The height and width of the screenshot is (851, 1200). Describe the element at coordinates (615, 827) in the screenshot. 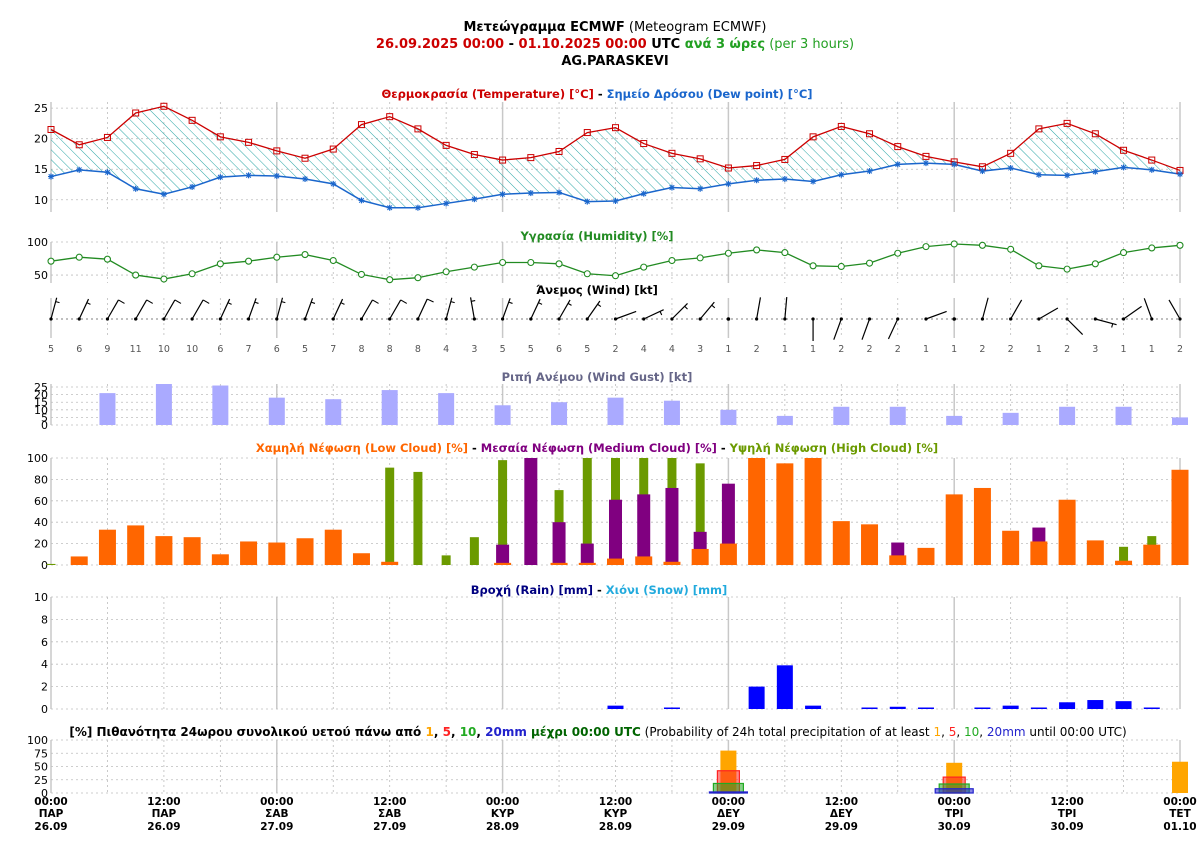

I see `x-label-date: 28.09` at that location.